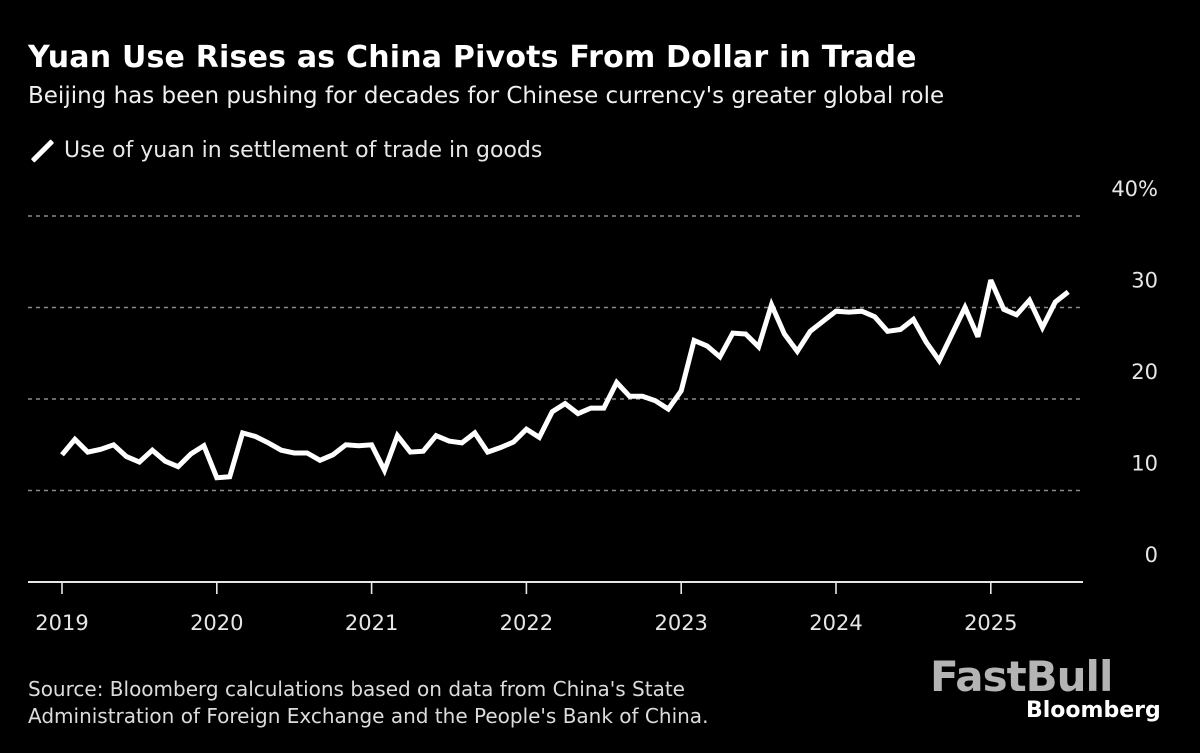 The image size is (1200, 753). Describe the element at coordinates (835, 623) in the screenshot. I see `x-tick-label: 2024` at that location.